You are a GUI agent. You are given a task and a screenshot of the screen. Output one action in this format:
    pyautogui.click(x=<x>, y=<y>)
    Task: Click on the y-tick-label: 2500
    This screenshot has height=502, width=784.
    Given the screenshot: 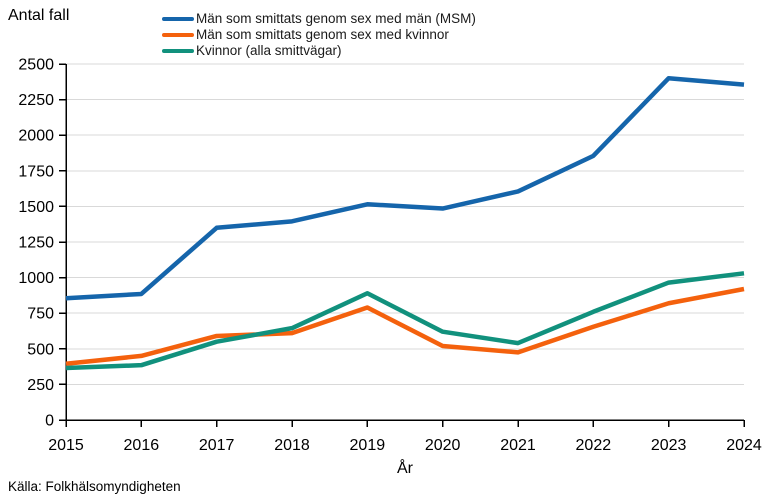 What is the action you would take?
    pyautogui.click(x=36, y=65)
    